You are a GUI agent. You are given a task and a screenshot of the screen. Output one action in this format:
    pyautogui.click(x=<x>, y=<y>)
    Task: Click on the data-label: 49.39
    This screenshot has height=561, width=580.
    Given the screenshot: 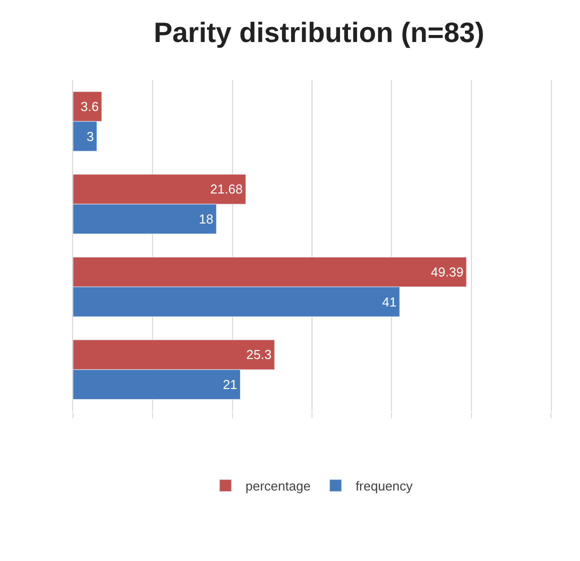 What is the action you would take?
    pyautogui.click(x=447, y=272)
    